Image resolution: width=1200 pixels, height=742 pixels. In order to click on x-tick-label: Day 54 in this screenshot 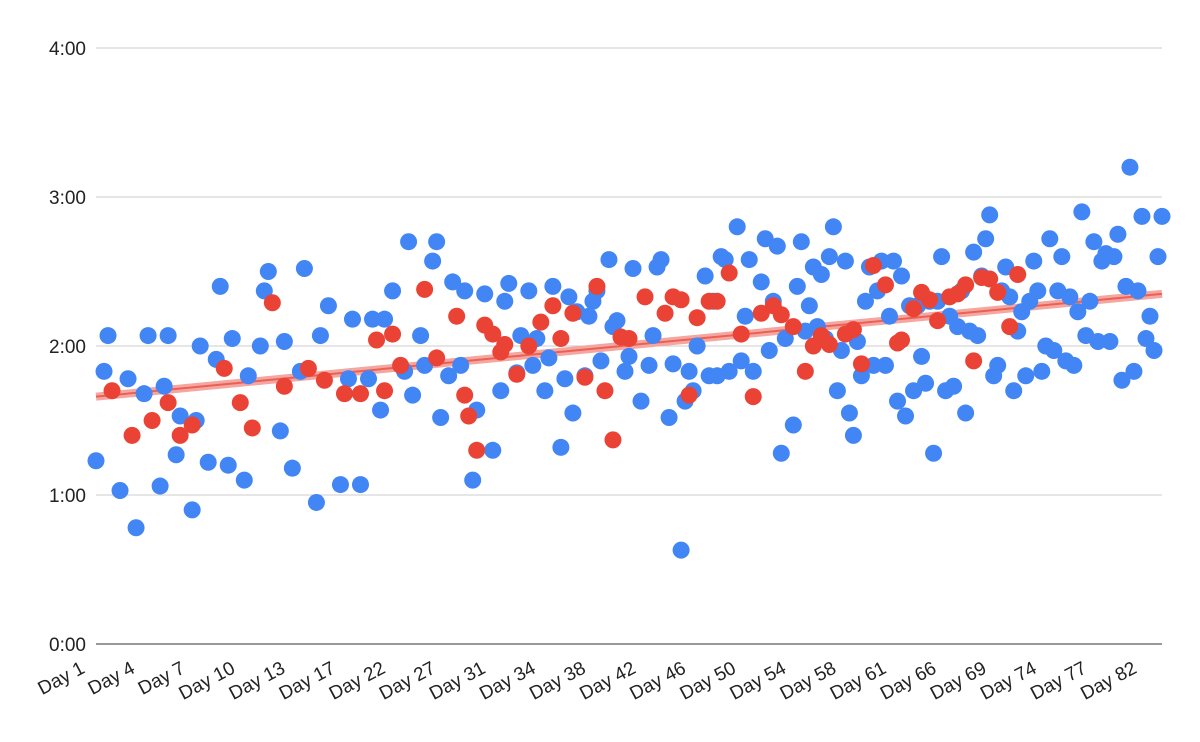, I will do `click(758, 681)`.